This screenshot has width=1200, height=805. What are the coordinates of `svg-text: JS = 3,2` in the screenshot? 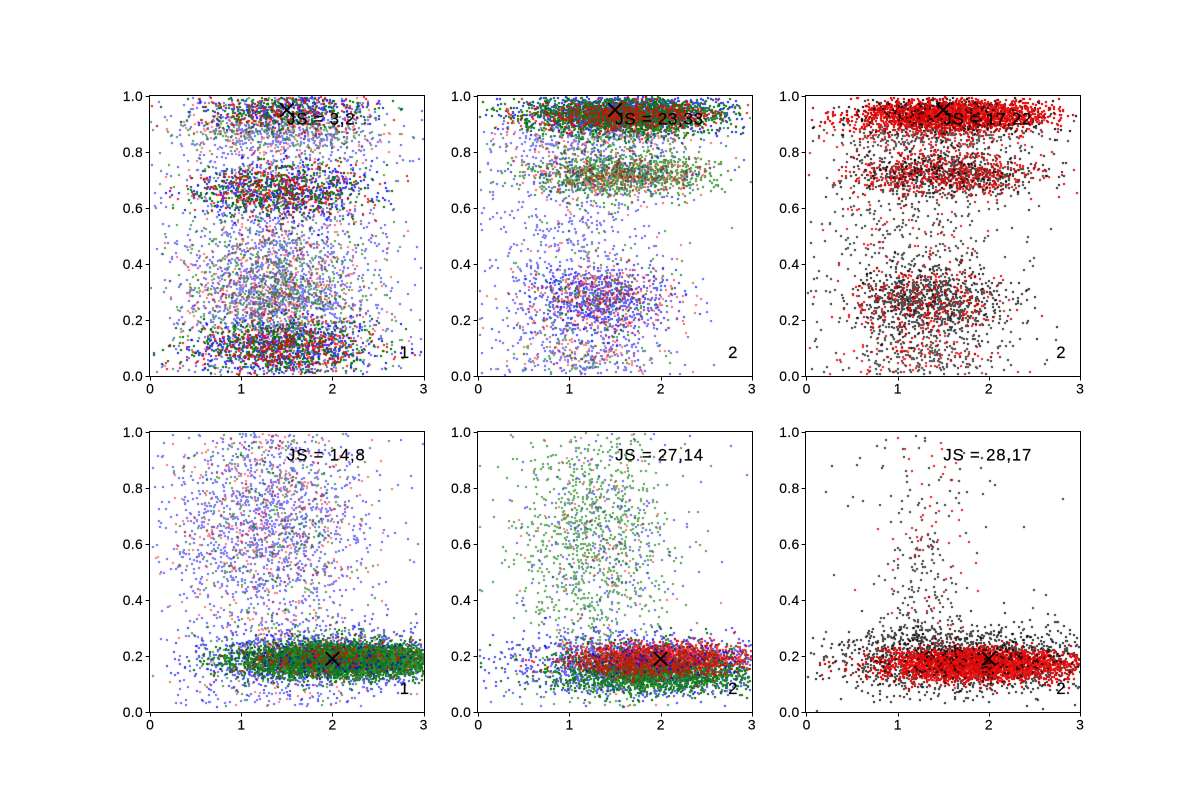 It's located at (321, 119).